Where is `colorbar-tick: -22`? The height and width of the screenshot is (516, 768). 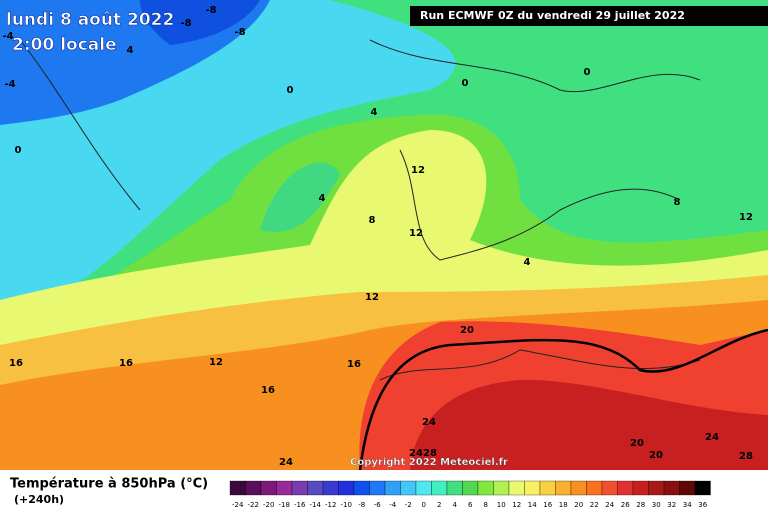
colorbar-tick: -22 is located at coordinates (253, 505).